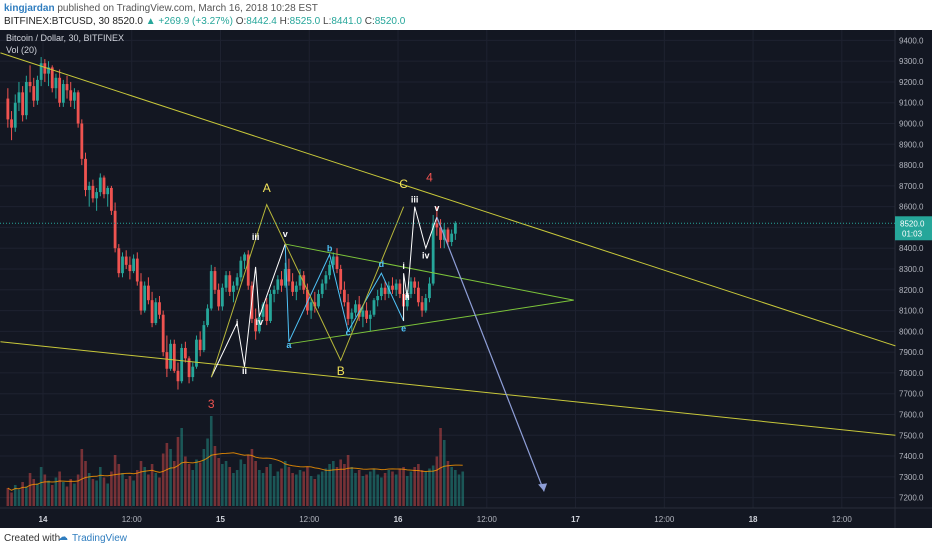 This screenshot has height=550, width=932. What do you see at coordinates (911, 248) in the screenshot?
I see `y-tick-label: 8400.0` at bounding box center [911, 248].